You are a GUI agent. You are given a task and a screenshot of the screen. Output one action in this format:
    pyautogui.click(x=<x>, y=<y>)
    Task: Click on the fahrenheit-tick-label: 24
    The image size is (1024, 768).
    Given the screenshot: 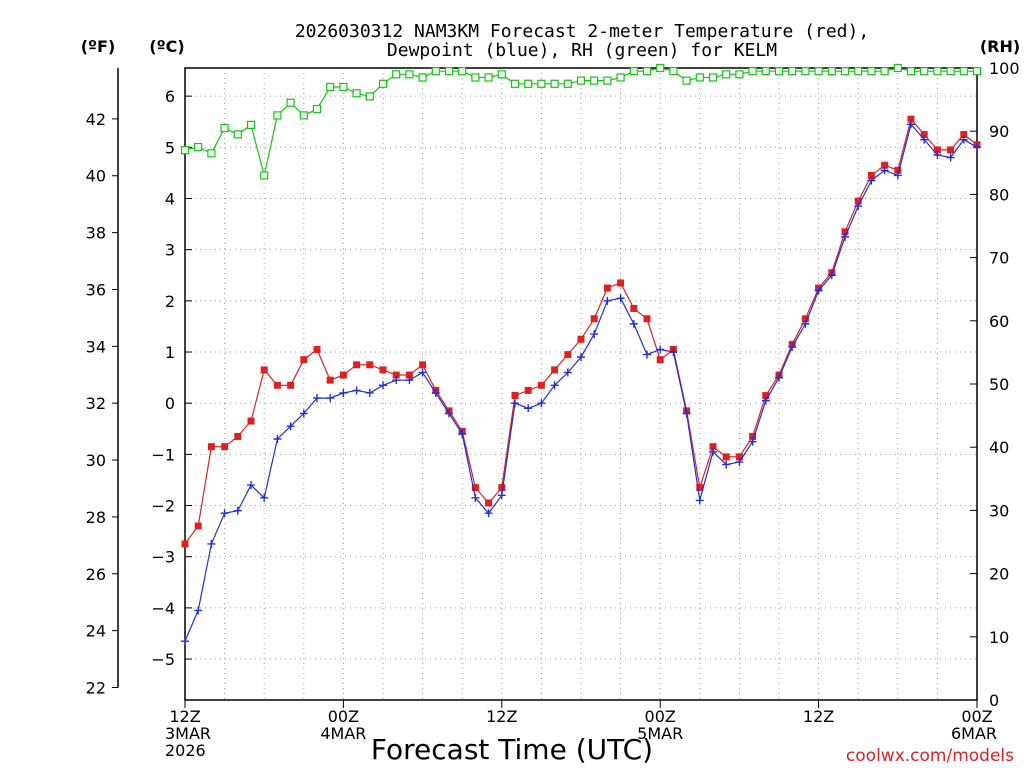 What is the action you would take?
    pyautogui.click(x=96, y=631)
    